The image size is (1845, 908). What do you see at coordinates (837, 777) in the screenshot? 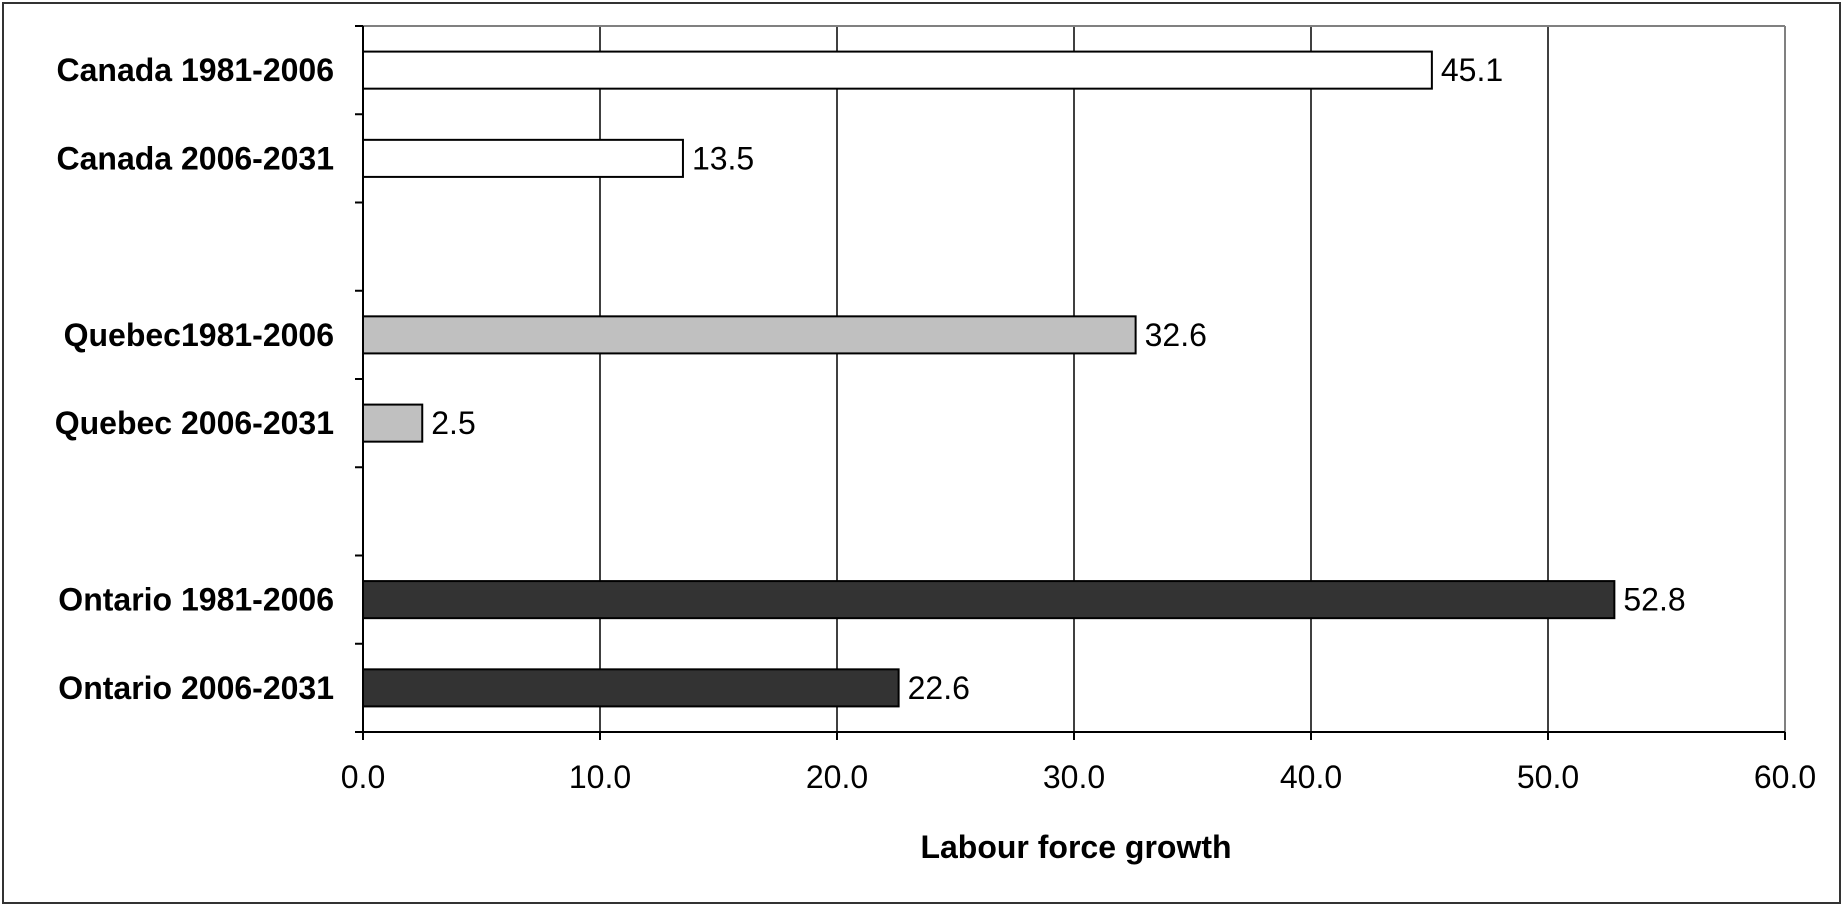
I see `x-tick-label: 20.0` at bounding box center [837, 777].